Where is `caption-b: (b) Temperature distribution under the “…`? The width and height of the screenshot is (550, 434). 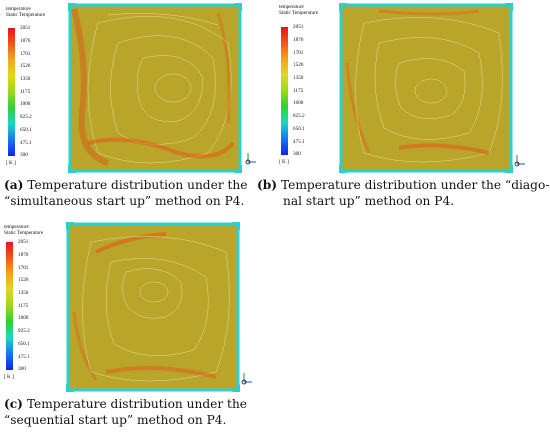 caption-b: (b) Temperature distribution under the “… is located at coordinates (403, 193).